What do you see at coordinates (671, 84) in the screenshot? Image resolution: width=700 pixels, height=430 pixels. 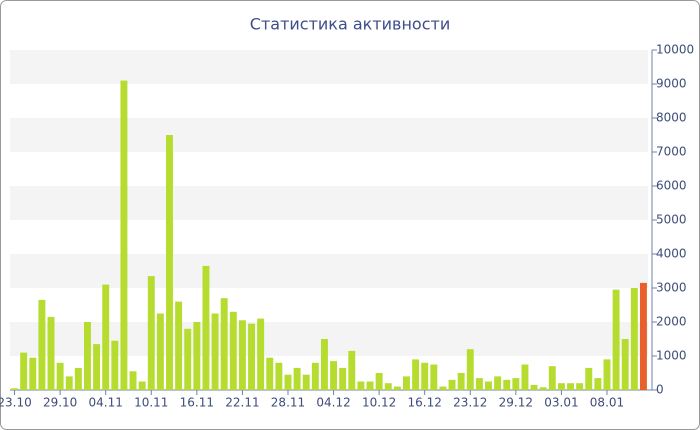 I see `y-tick-label: 9000` at bounding box center [671, 84].